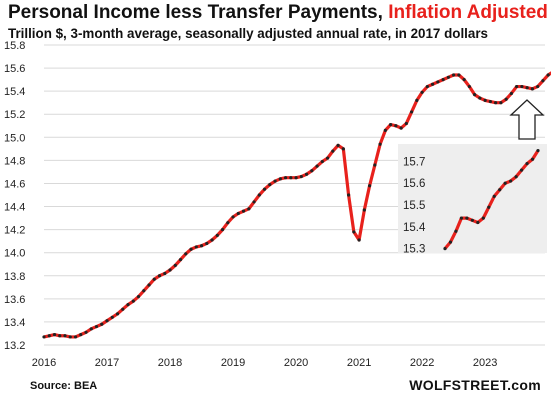  Describe the element at coordinates (107, 363) in the screenshot. I see `x-tick-label: 2017` at that location.